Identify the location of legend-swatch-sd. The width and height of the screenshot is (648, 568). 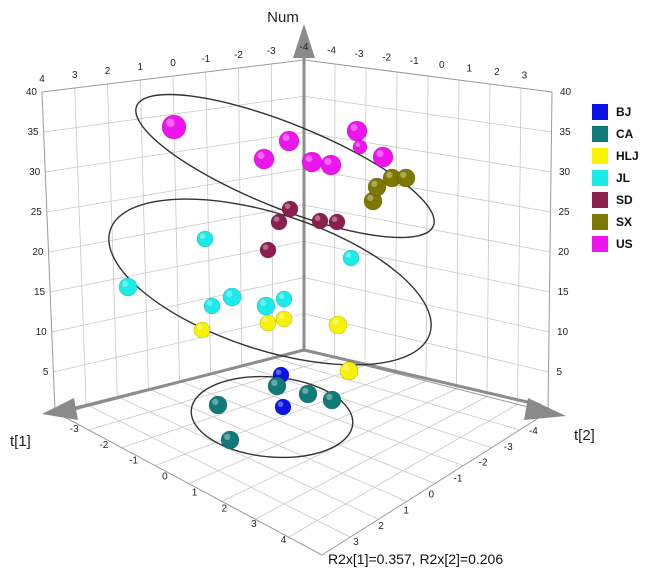
(600, 200).